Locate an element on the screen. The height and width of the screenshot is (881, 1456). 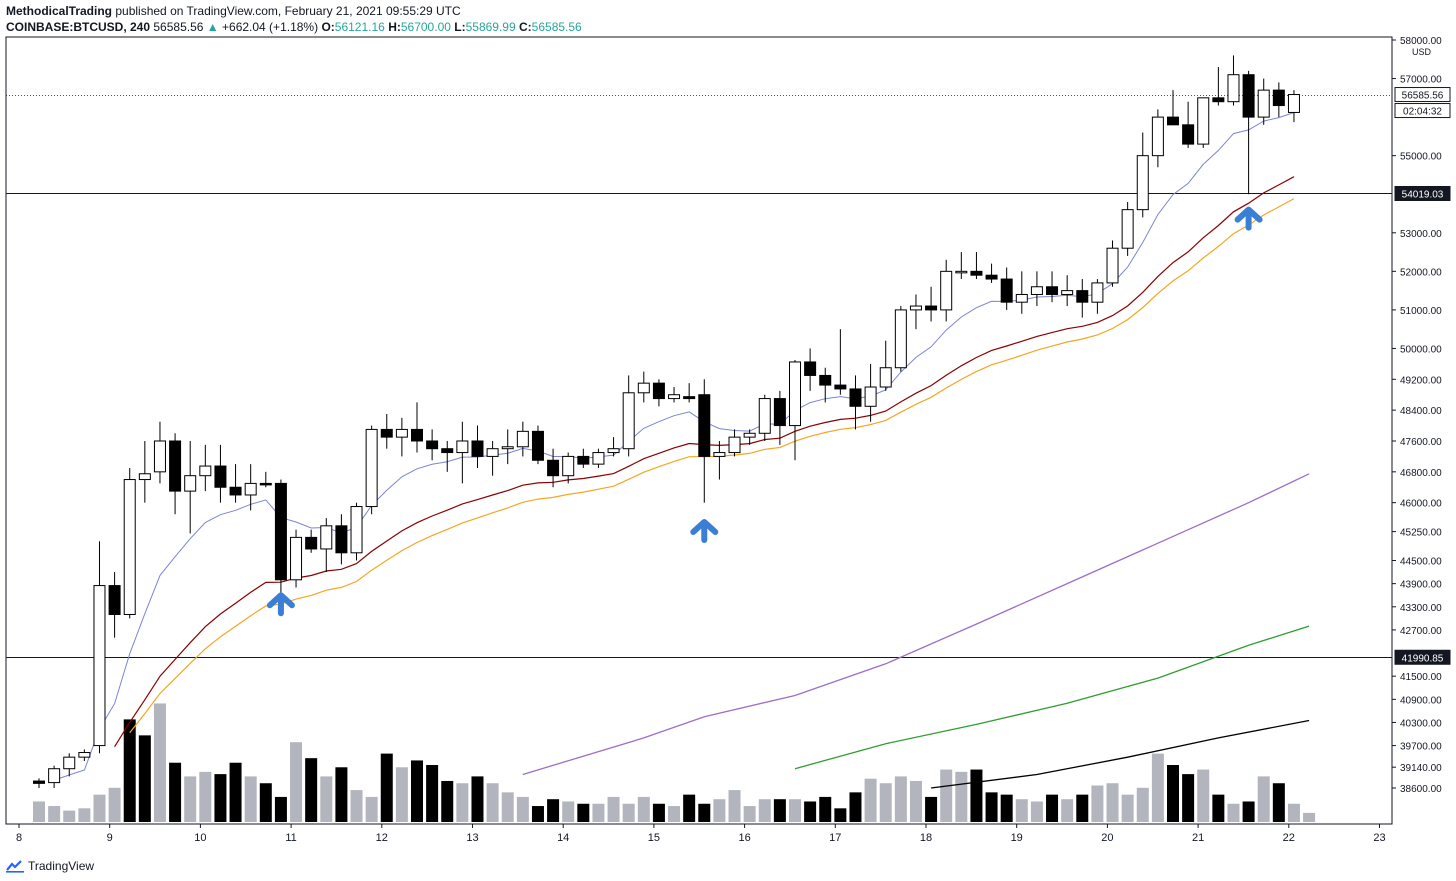
x-axis-tick-label: 16 is located at coordinates (744, 838).